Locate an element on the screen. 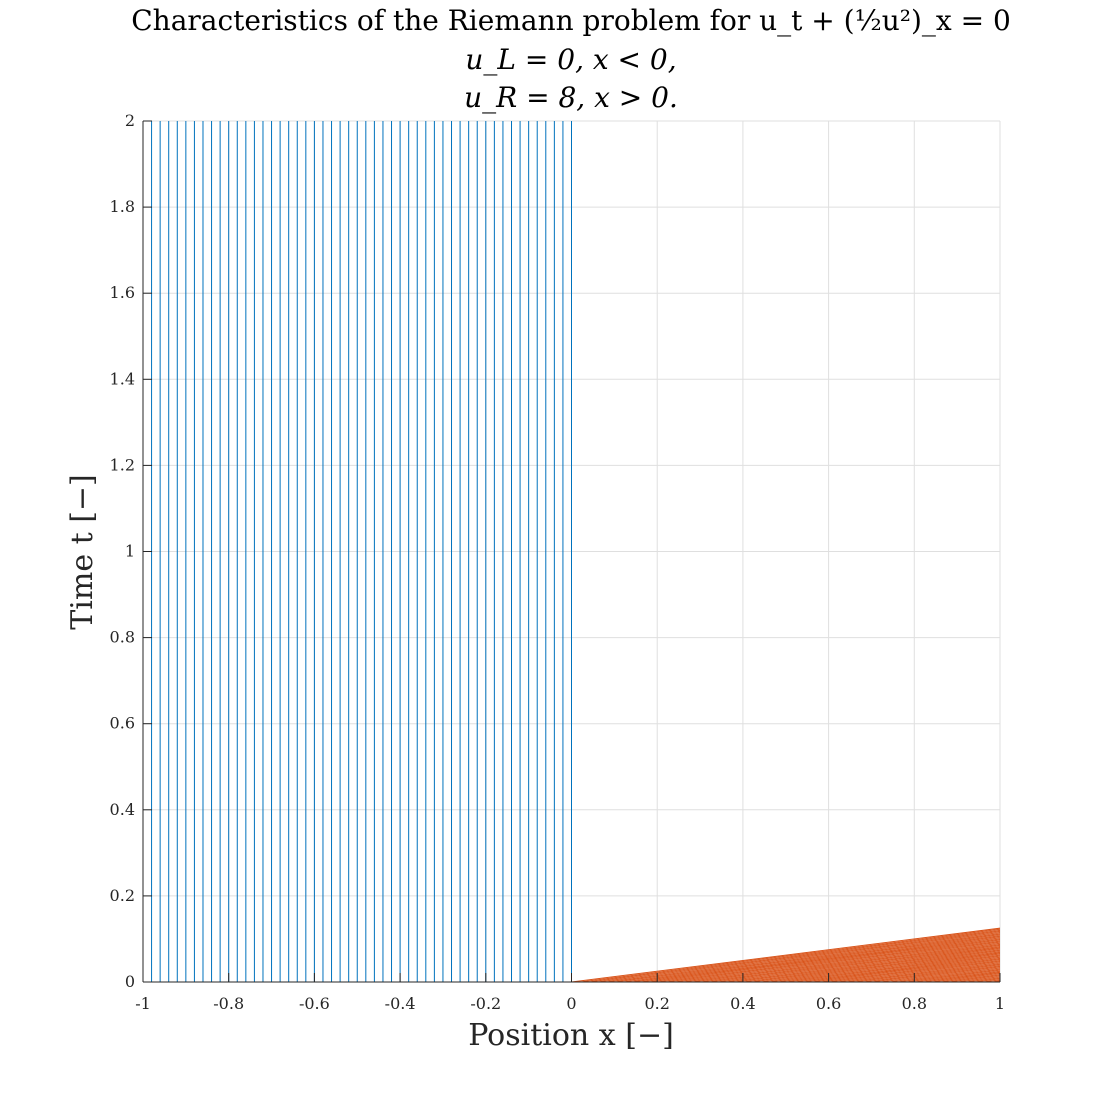 The height and width of the screenshot is (1105, 1105). y-tick-label: 1.2 is located at coordinates (122, 464).